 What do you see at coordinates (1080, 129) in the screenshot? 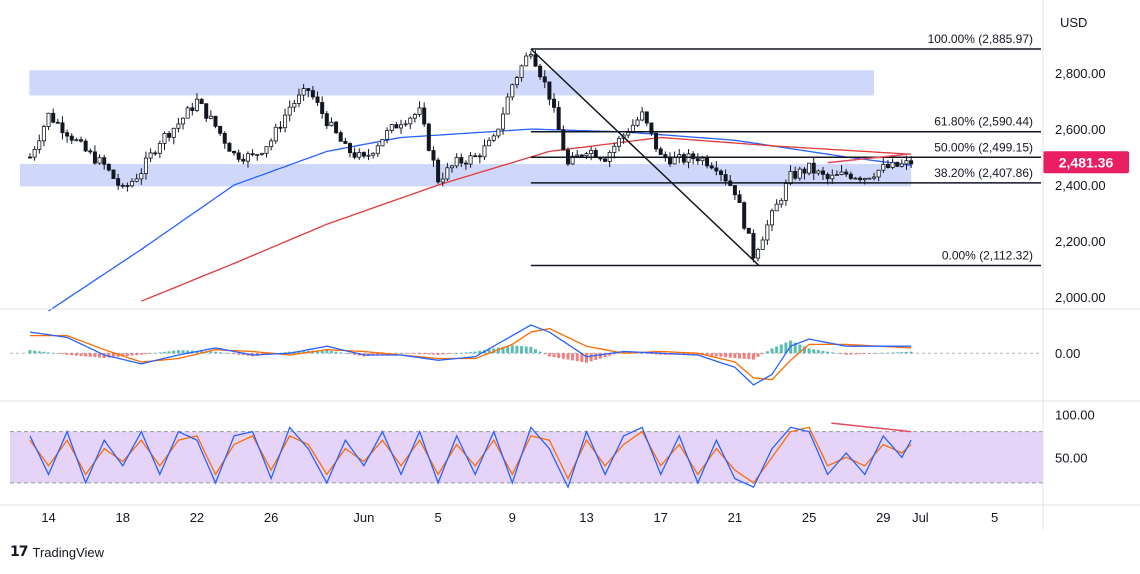
I see `price-tick-label: 2,600.00` at bounding box center [1080, 129].